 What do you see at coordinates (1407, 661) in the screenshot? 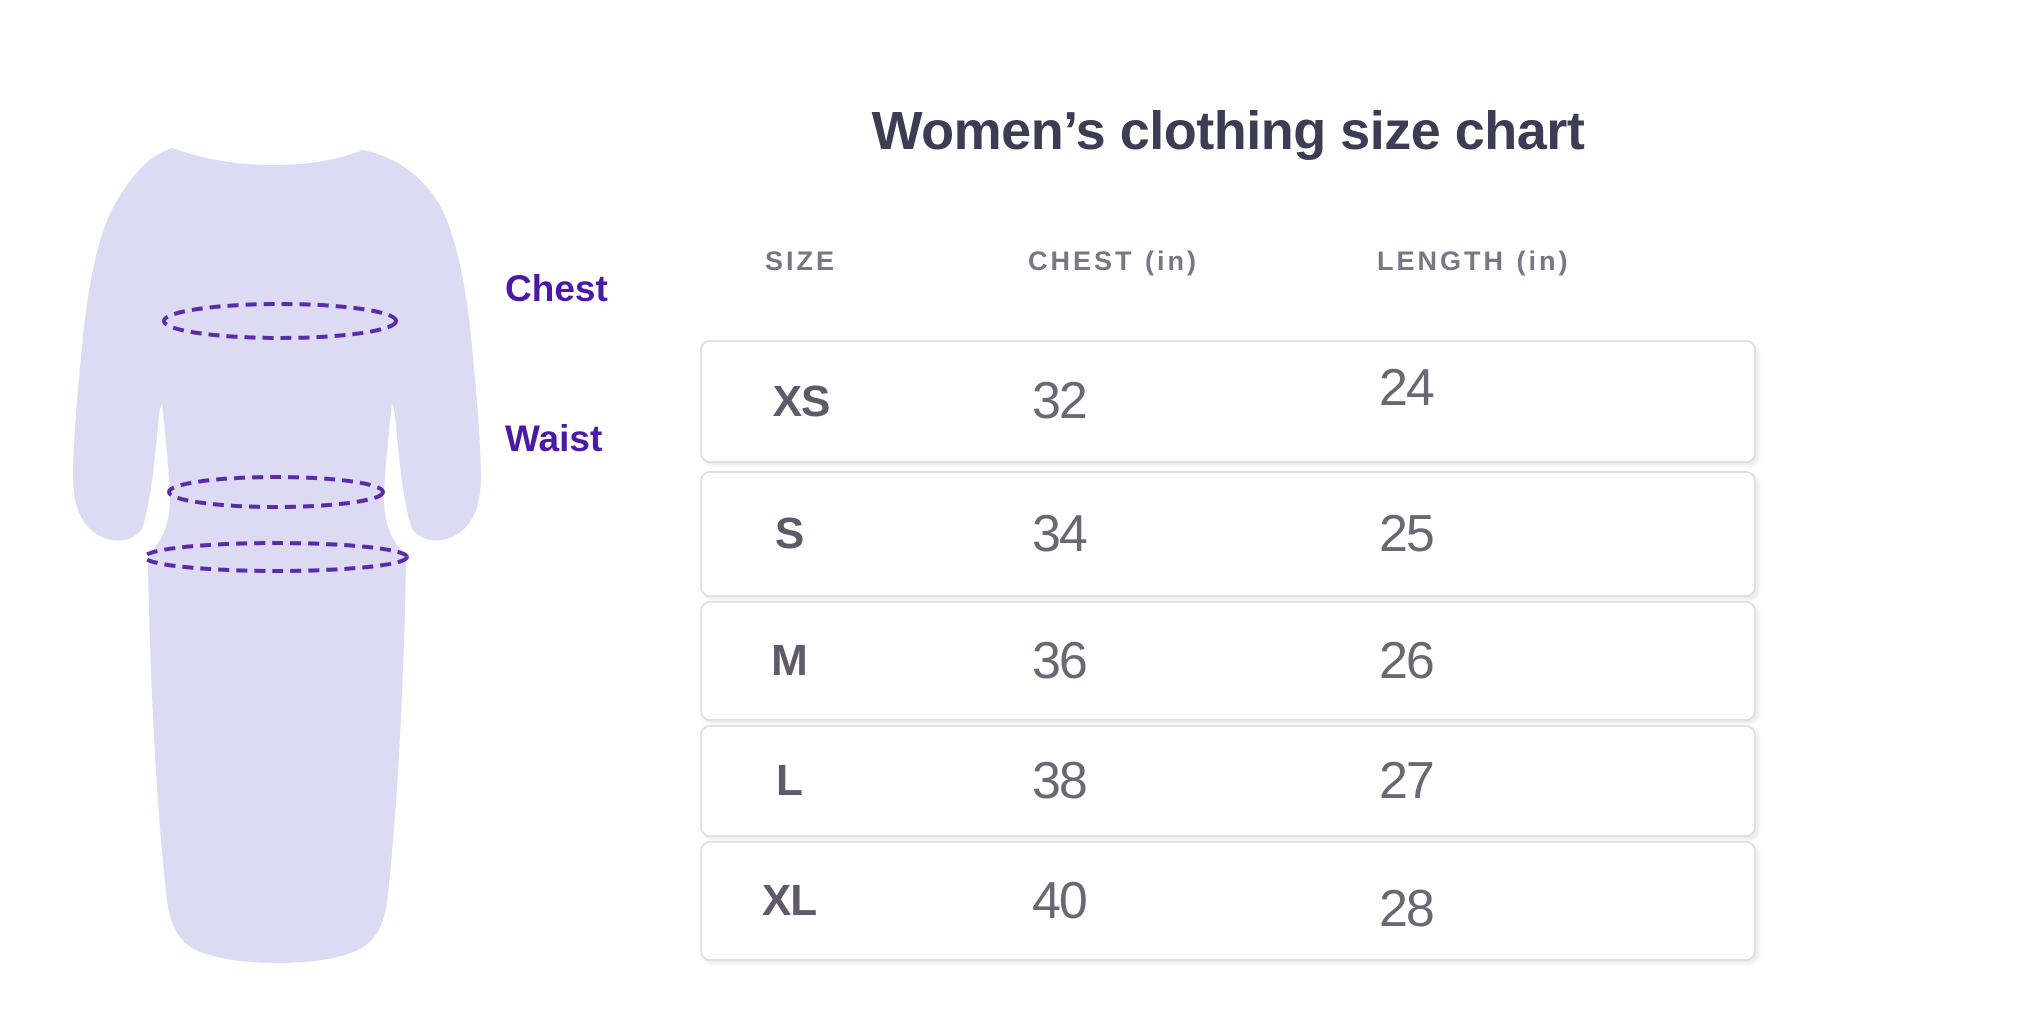
I see `cell-length: 26` at bounding box center [1407, 661].